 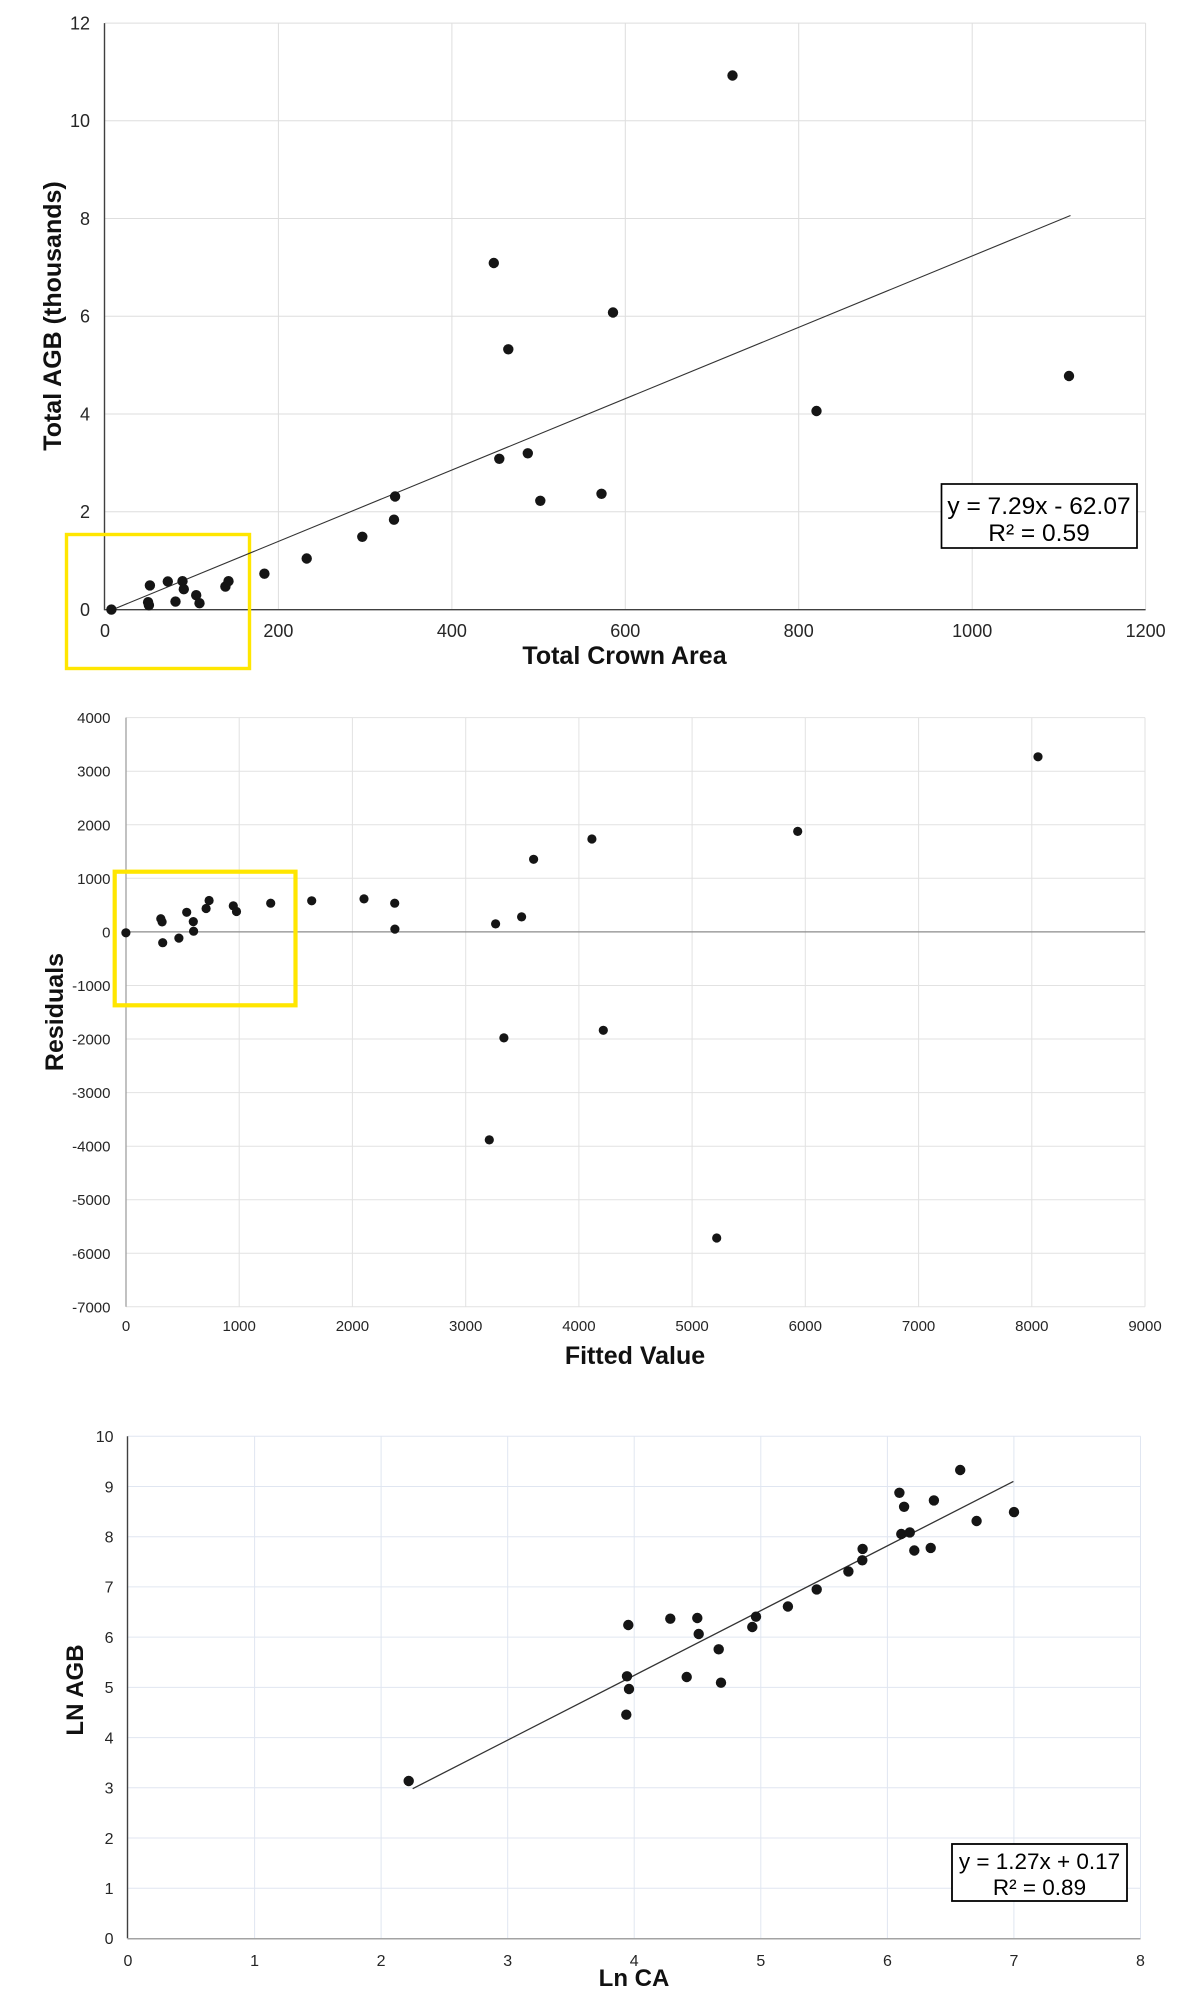 What do you see at coordinates (1039, 1887) in the screenshot?
I see `svg-text: R² = 0.89` at bounding box center [1039, 1887].